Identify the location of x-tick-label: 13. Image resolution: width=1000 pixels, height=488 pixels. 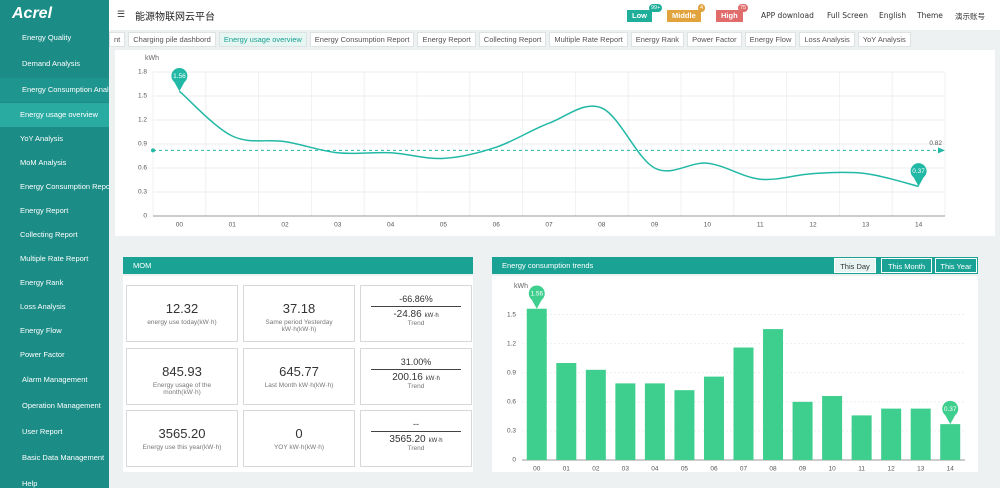
(866, 225).